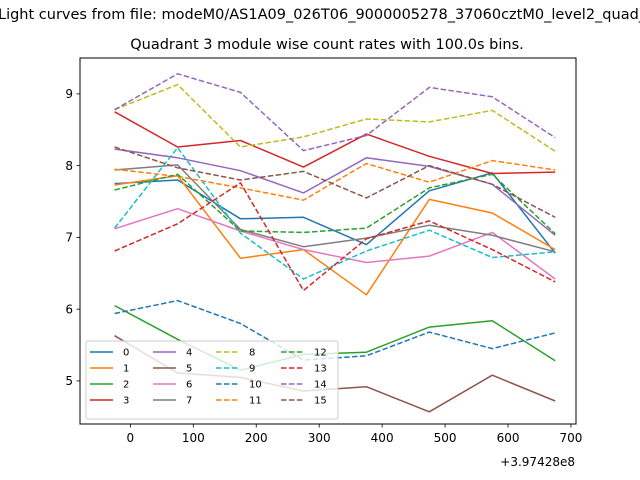 This screenshot has width=640, height=480. What do you see at coordinates (189, 369) in the screenshot?
I see `legend-label-5: 5` at bounding box center [189, 369].